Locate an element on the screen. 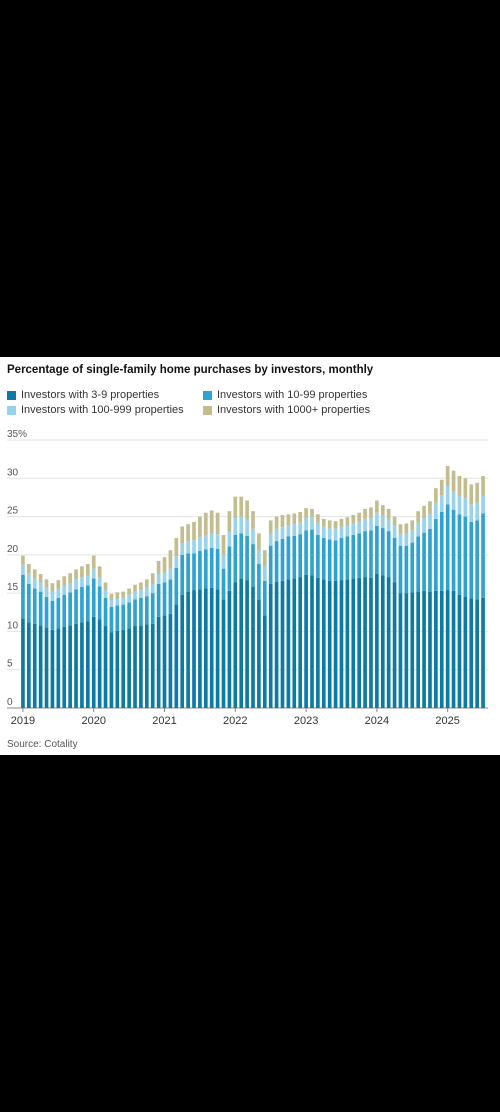  legend-item-10-99: Investors with 10-99 properties is located at coordinates (285, 395).